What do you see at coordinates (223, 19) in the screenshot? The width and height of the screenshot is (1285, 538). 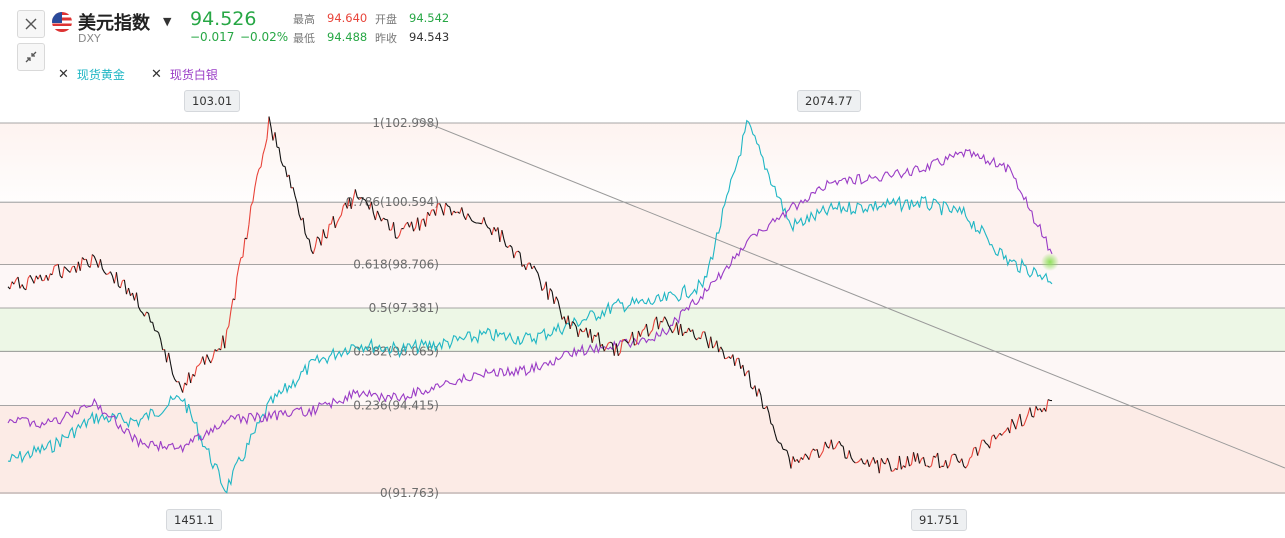 I see `last-price: 94.526` at bounding box center [223, 19].